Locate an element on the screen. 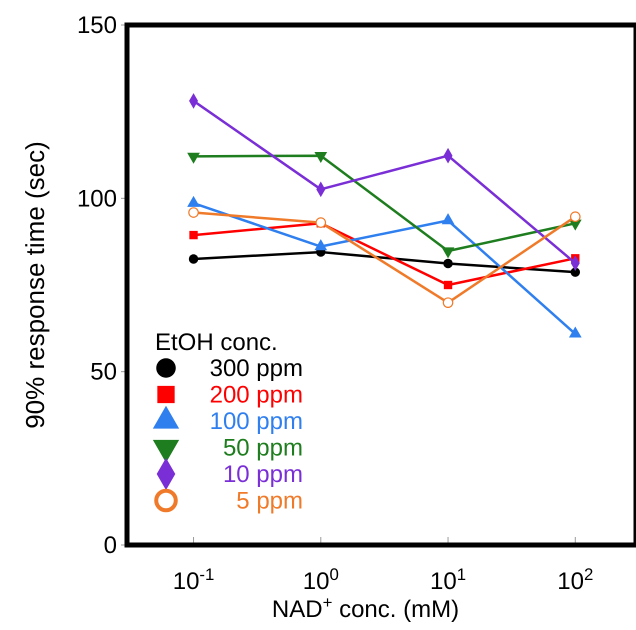  legend-label: 200 ppm is located at coordinates (256, 395).